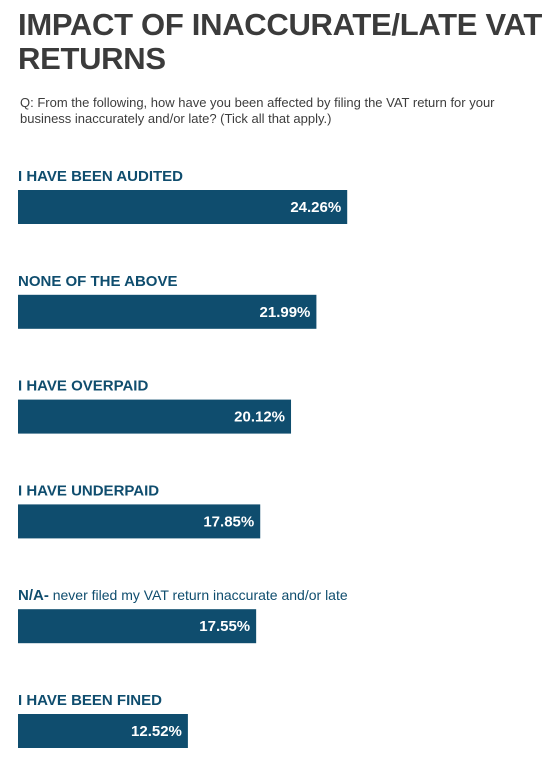 The image size is (555, 770). What do you see at coordinates (259, 417) in the screenshot?
I see `bar-value-label: 20.12%` at bounding box center [259, 417].